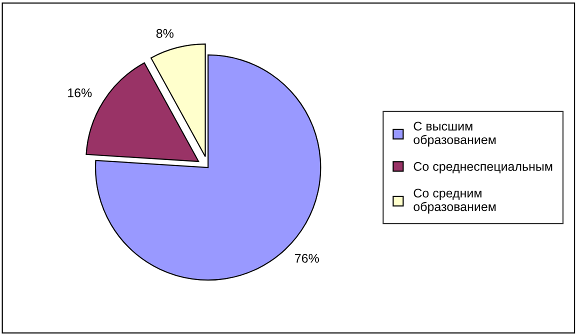 The image size is (578, 335). What do you see at coordinates (80, 93) in the screenshot?
I see `data-label: 16%` at bounding box center [80, 93].